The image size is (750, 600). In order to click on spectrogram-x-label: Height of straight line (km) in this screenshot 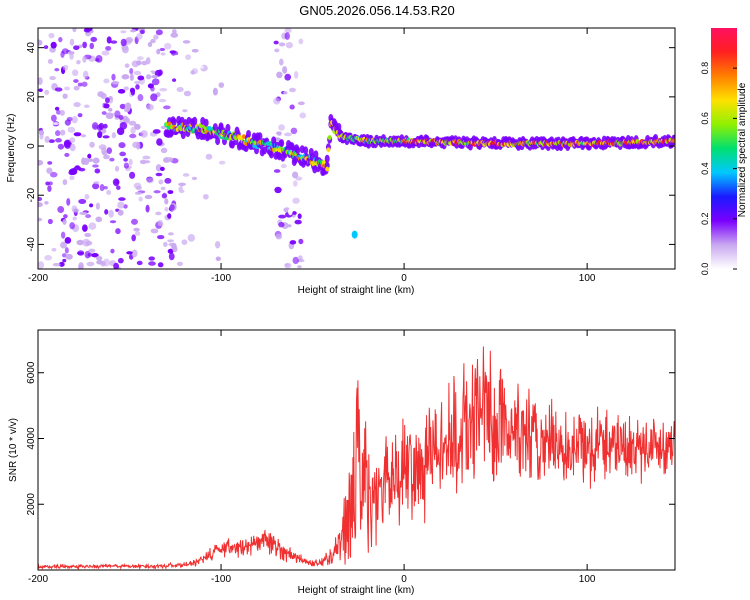, I will do `click(356, 290)`.